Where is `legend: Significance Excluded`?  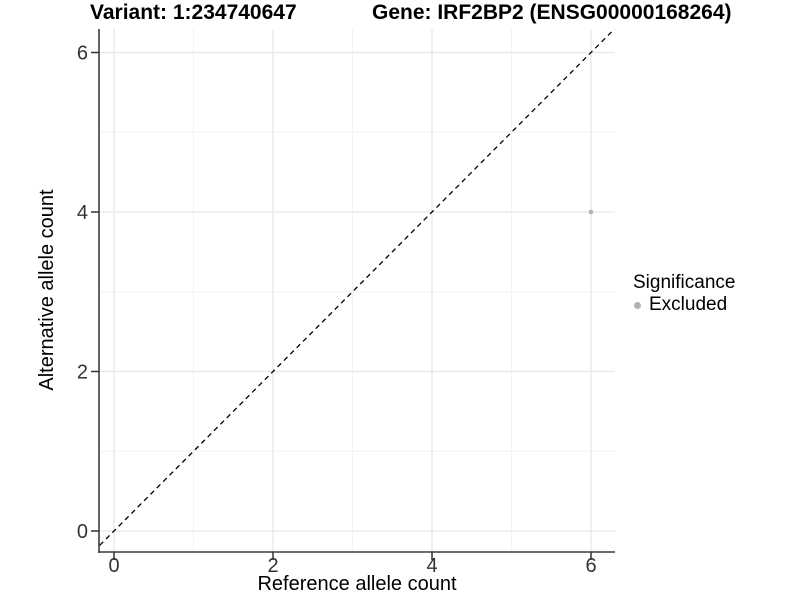 legend: Significance Excluded is located at coordinates (684, 293).